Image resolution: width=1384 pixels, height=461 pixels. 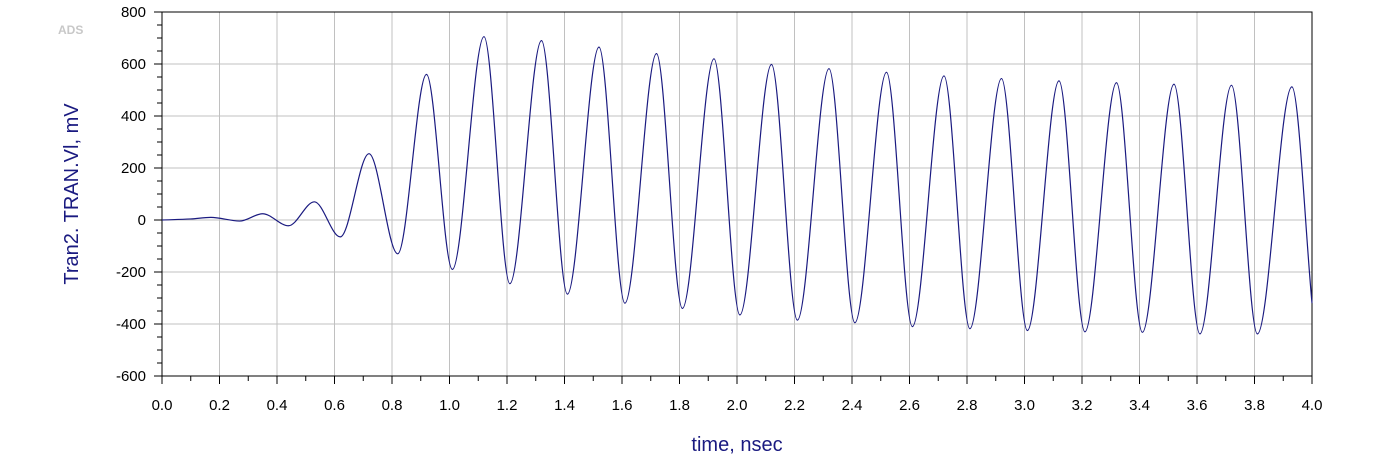 I want to click on y-tick-label: -400, so click(x=131, y=324).